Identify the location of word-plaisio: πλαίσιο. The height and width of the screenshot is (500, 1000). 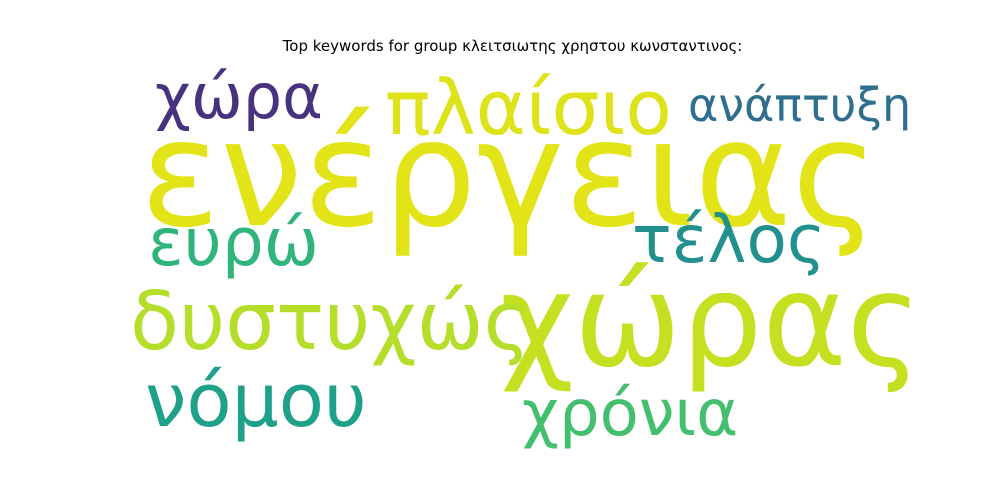
(528, 107).